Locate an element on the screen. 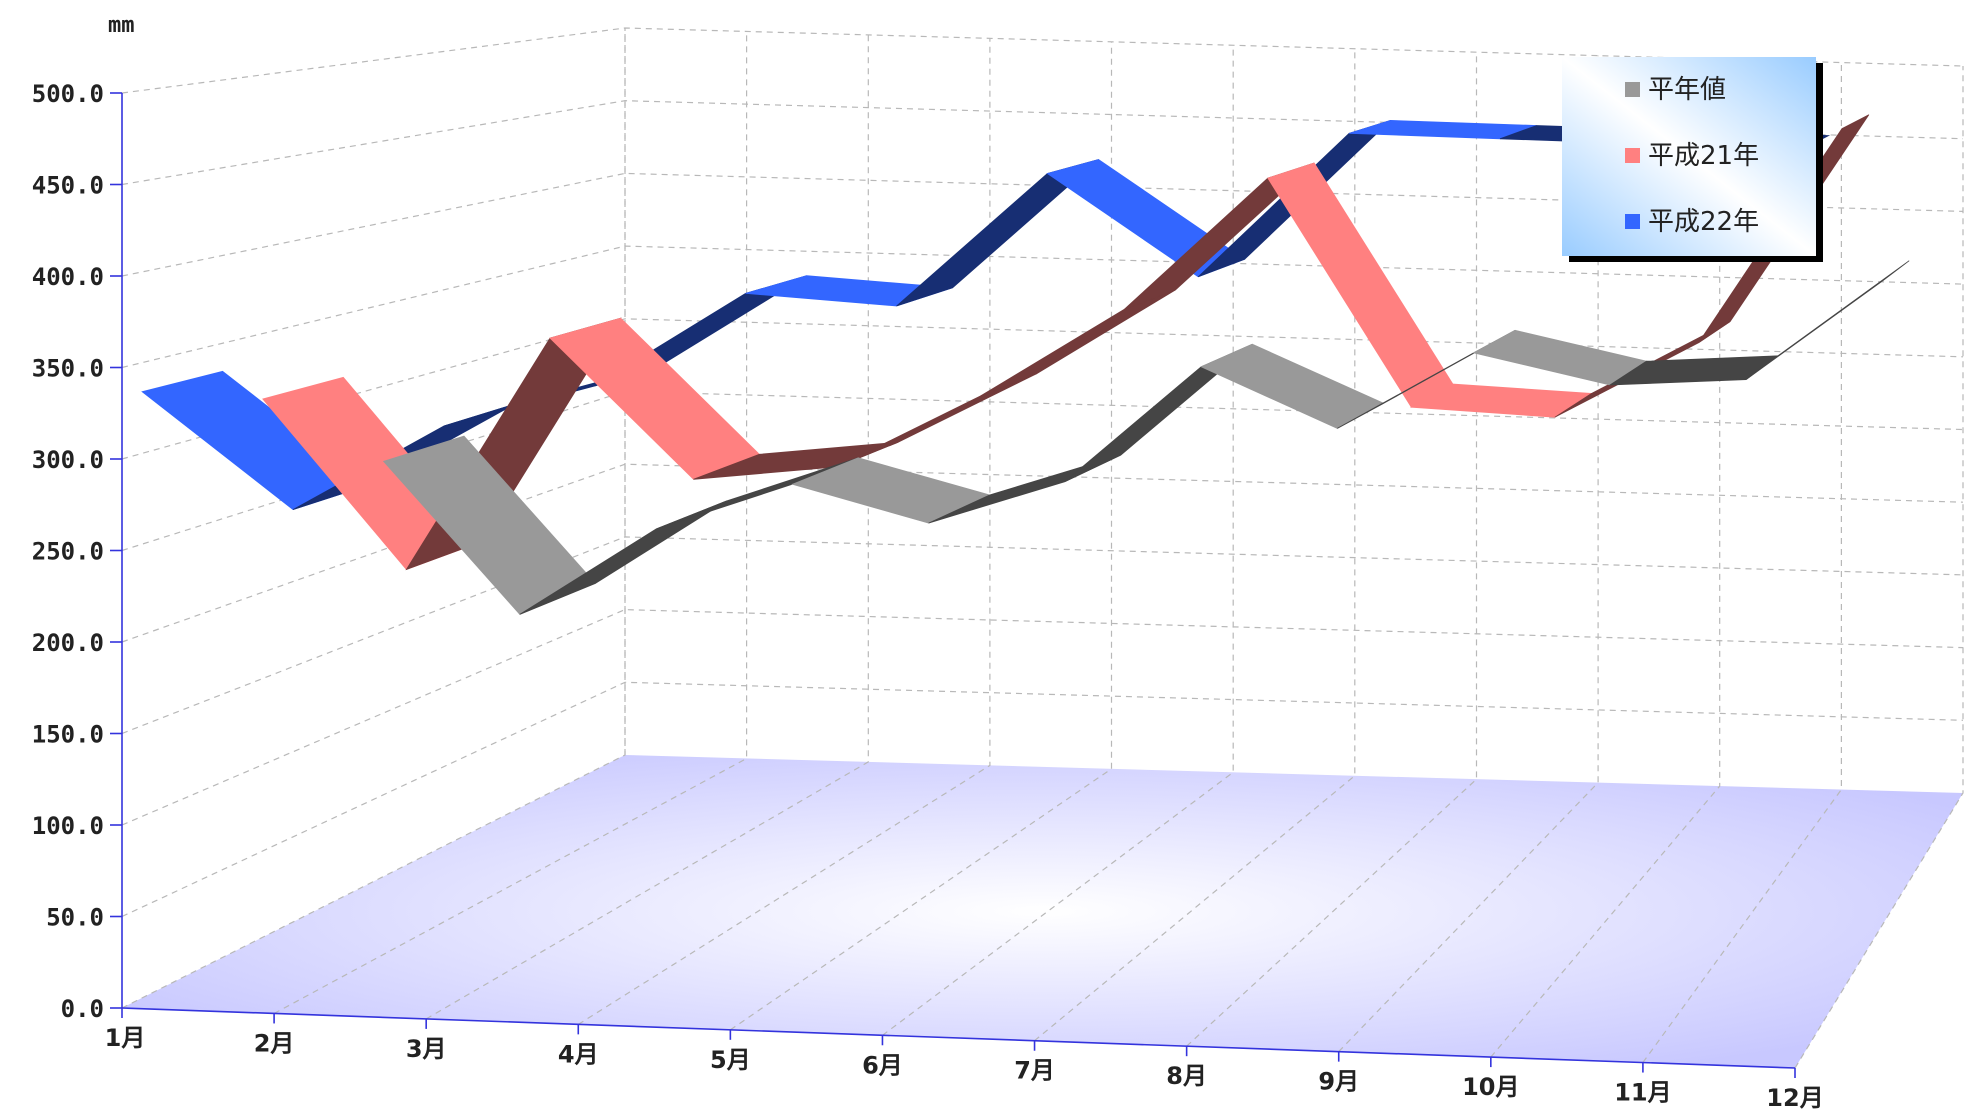  y-unit-label: mm is located at coordinates (121, 25).